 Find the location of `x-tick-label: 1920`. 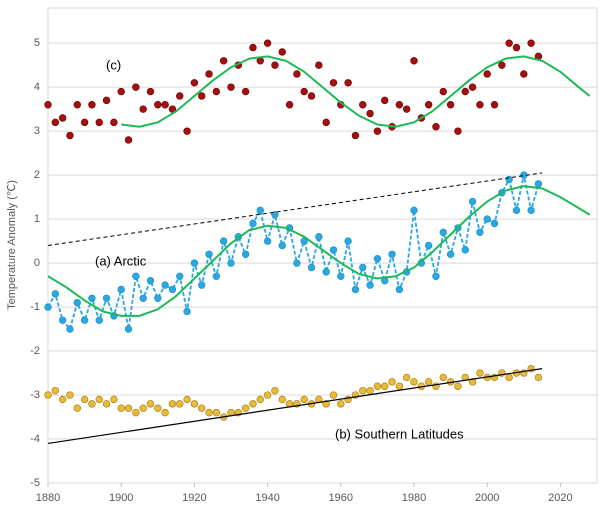

x-tick-label: 1920 is located at coordinates (194, 498).